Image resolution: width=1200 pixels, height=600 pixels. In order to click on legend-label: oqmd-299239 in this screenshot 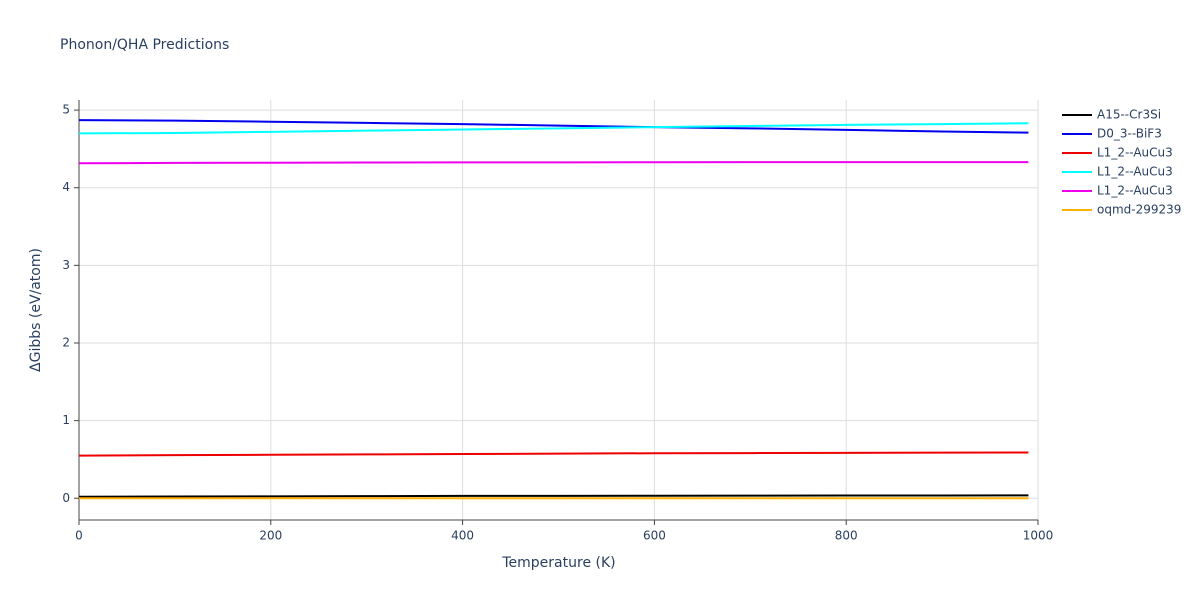, I will do `click(1139, 210)`.